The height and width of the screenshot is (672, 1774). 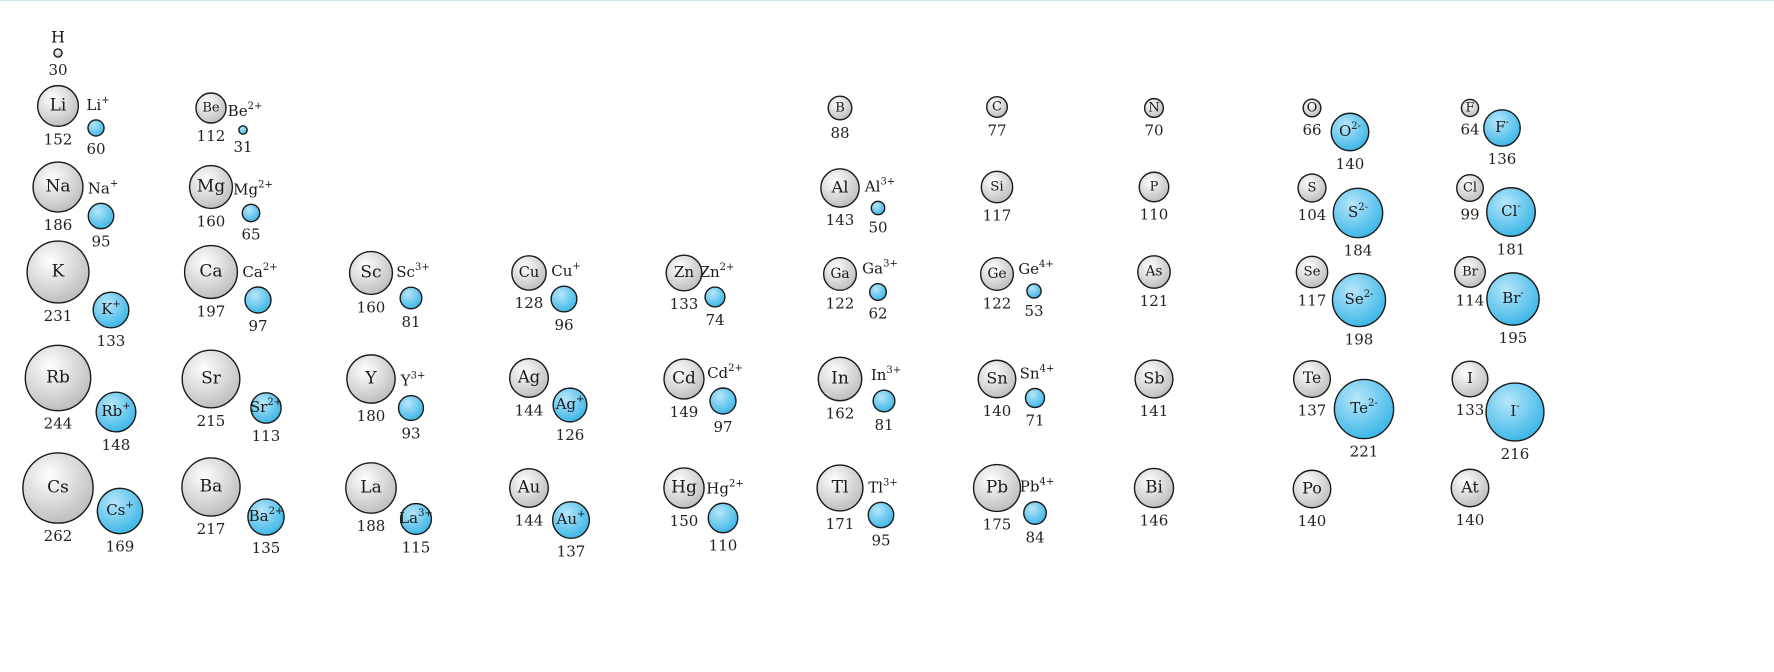 What do you see at coordinates (211, 108) in the screenshot?
I see `atom-symbol: Be` at bounding box center [211, 108].